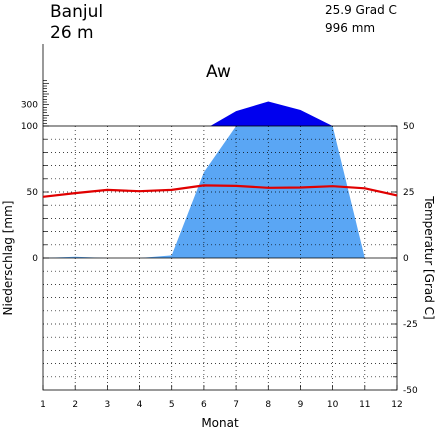 The height and width of the screenshot is (430, 437). I want to click on y-right-tick-label: 50, so click(409, 127).